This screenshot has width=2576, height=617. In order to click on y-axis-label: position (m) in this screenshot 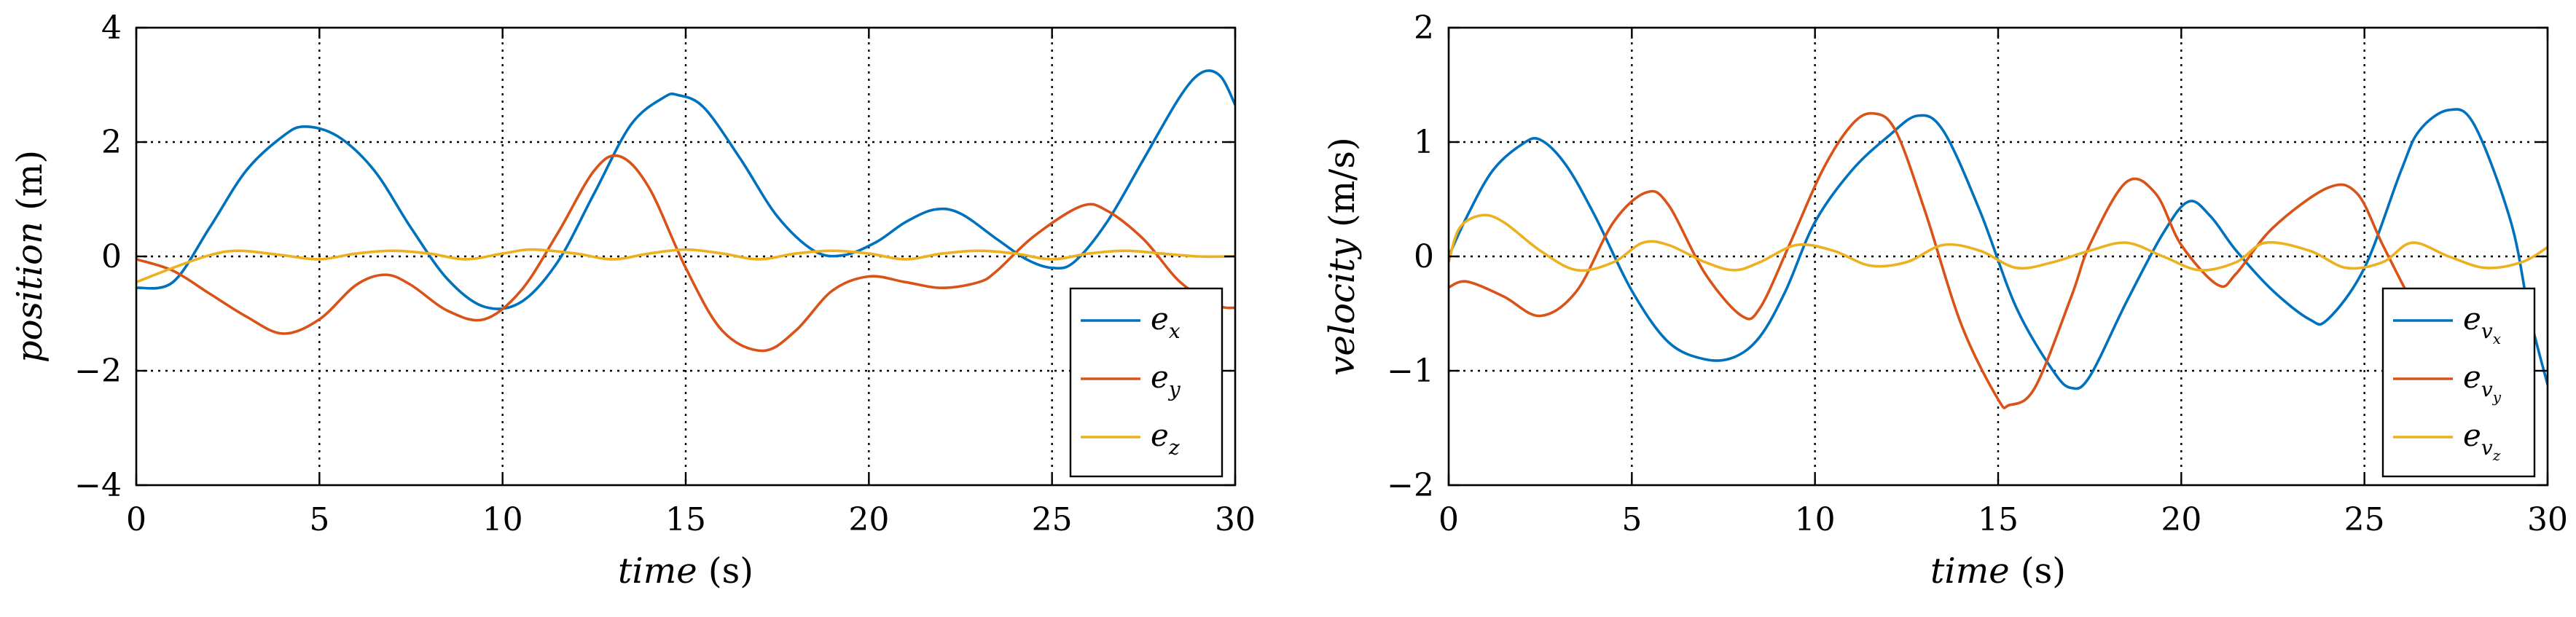, I will do `click(29, 256)`.